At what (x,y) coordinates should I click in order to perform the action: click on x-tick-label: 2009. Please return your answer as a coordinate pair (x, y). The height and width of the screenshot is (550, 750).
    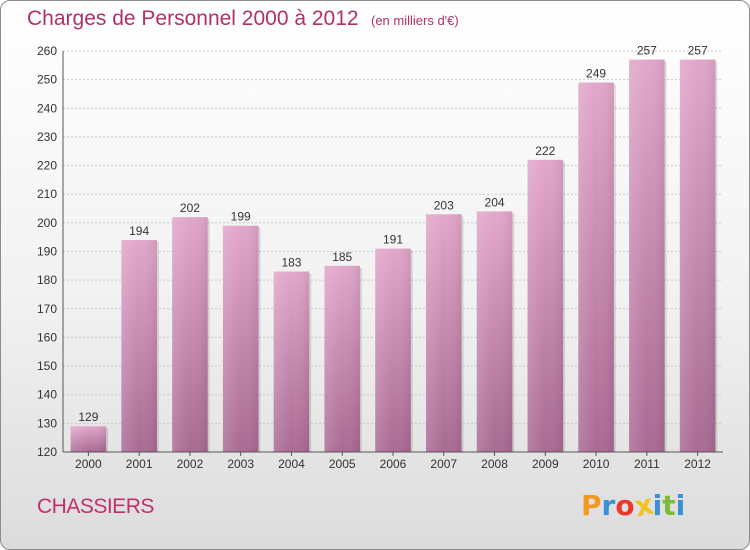
    Looking at the image, I should click on (545, 464).